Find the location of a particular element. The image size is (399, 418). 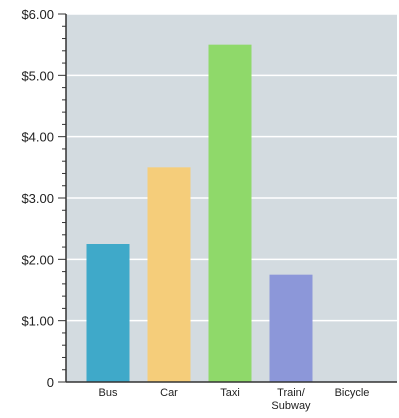

x-tick-label: Car is located at coordinates (169, 393).